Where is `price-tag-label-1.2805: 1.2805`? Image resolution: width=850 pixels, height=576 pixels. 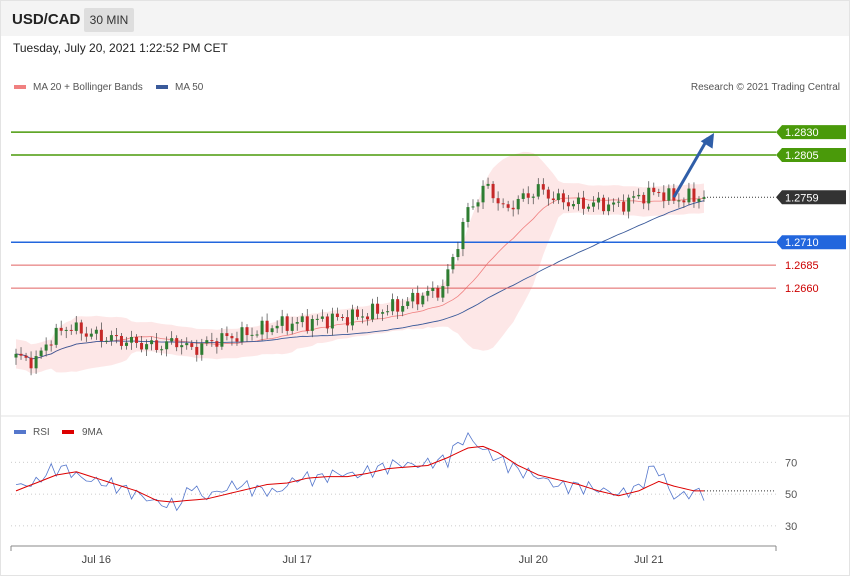 price-tag-label-1.2805: 1.2805 is located at coordinates (802, 156).